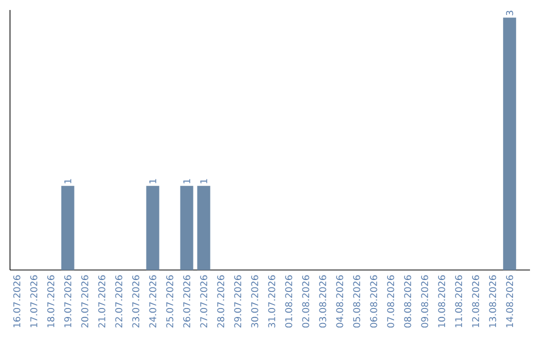 This screenshot has width=540, height=340. Describe the element at coordinates (492, 301) in the screenshot. I see `x-tick-label: 13.08.2026` at that location.